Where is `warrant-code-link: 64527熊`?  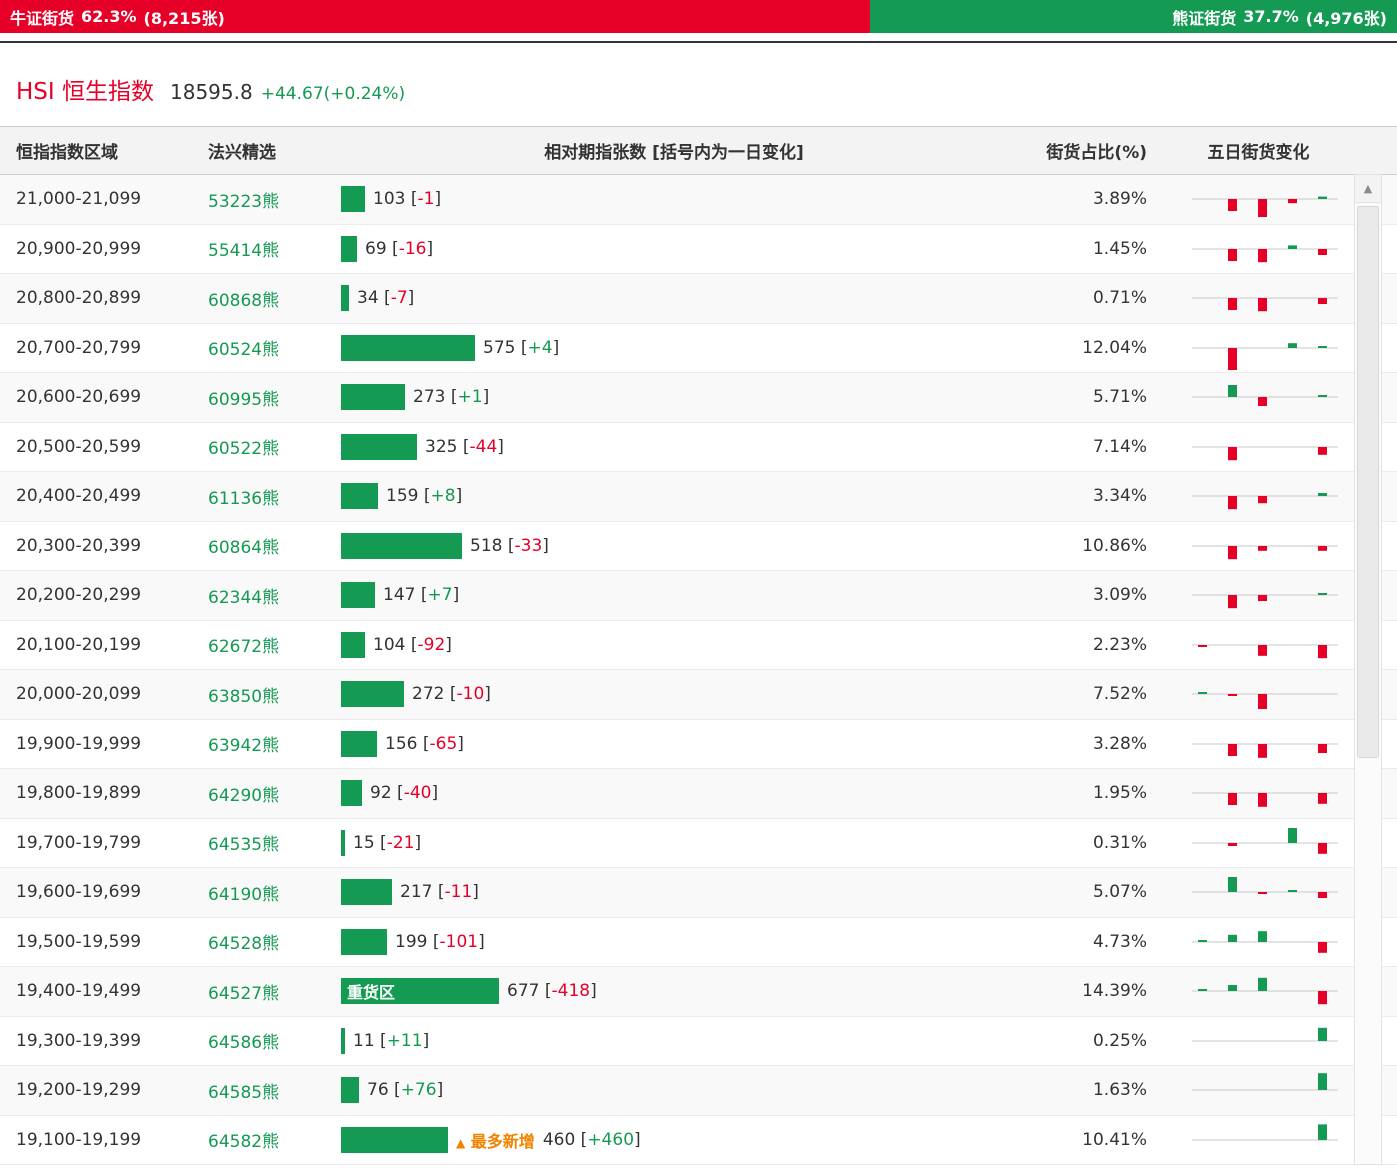
warrant-code-link: 64527熊 is located at coordinates (244, 993).